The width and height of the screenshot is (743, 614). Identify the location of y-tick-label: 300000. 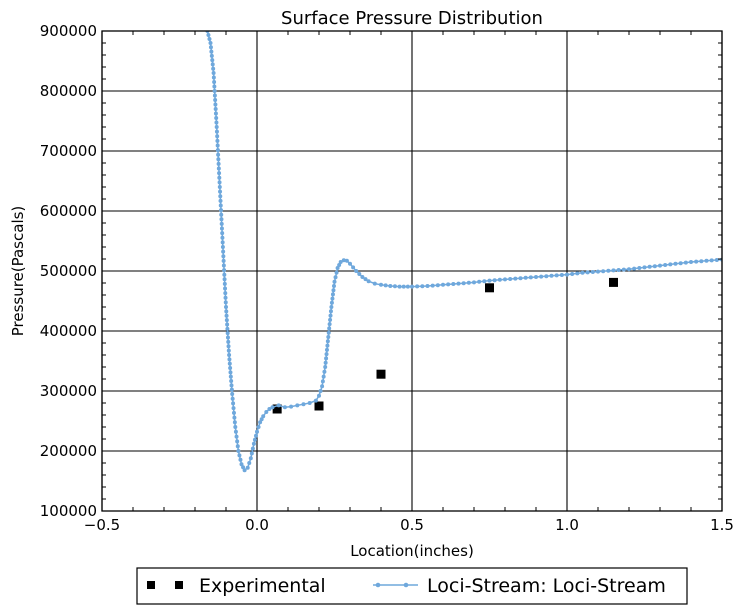
(68, 391).